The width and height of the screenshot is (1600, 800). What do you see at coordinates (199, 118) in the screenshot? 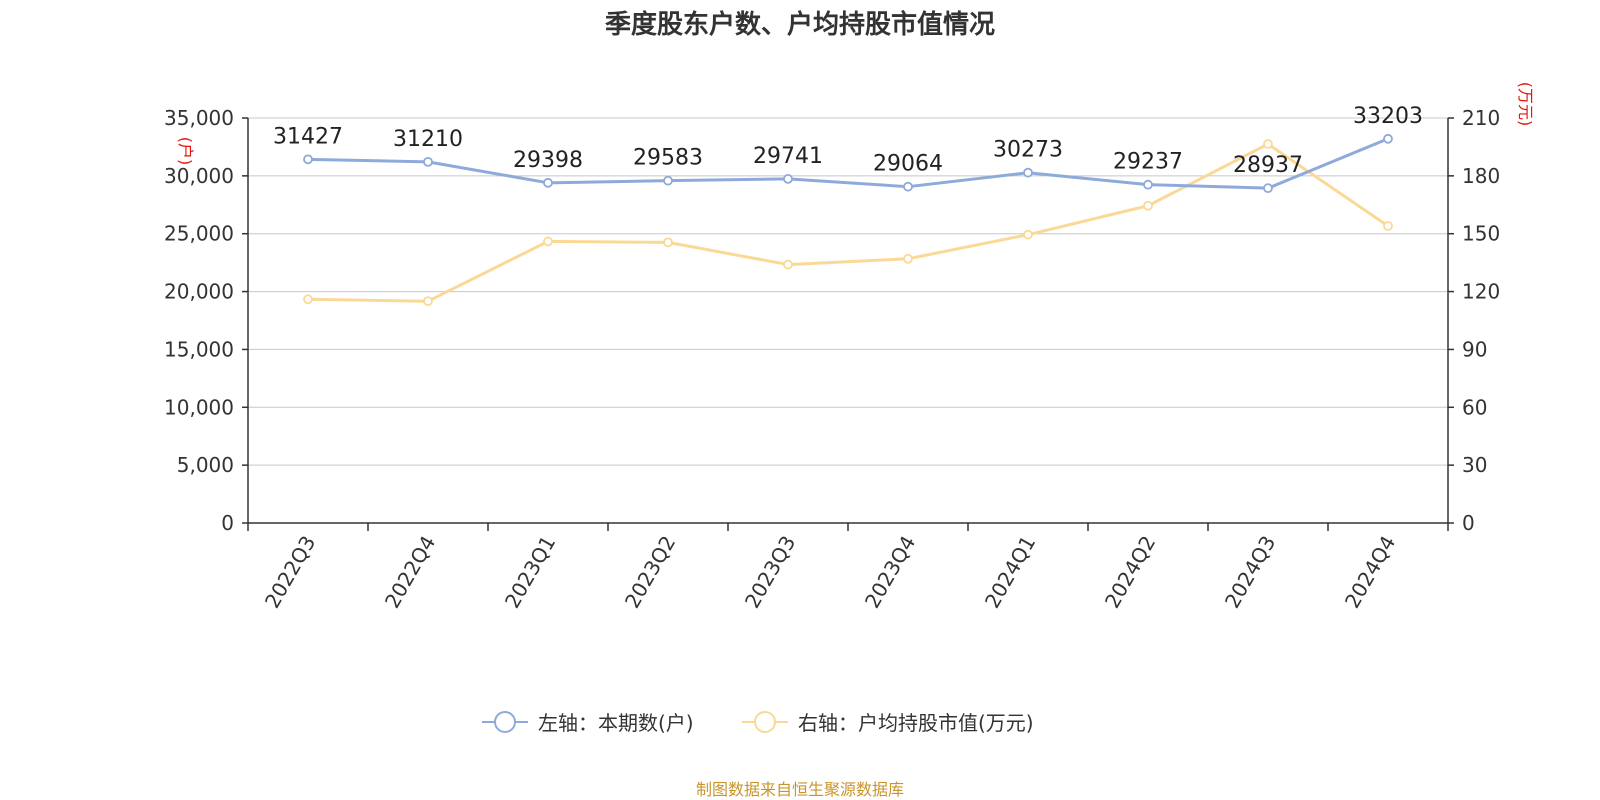
I see `left-axis-tick-label: 35,000` at bounding box center [199, 118].